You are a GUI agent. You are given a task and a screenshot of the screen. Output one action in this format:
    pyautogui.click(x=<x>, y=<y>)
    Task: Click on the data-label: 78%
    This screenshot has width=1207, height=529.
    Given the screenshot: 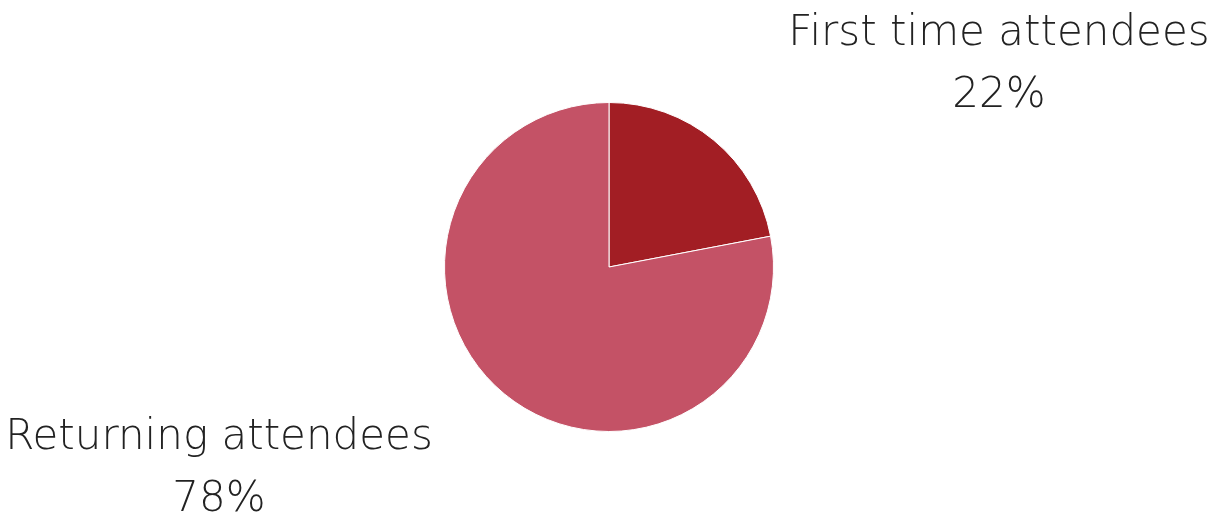 What is the action you would take?
    pyautogui.click(x=219, y=496)
    